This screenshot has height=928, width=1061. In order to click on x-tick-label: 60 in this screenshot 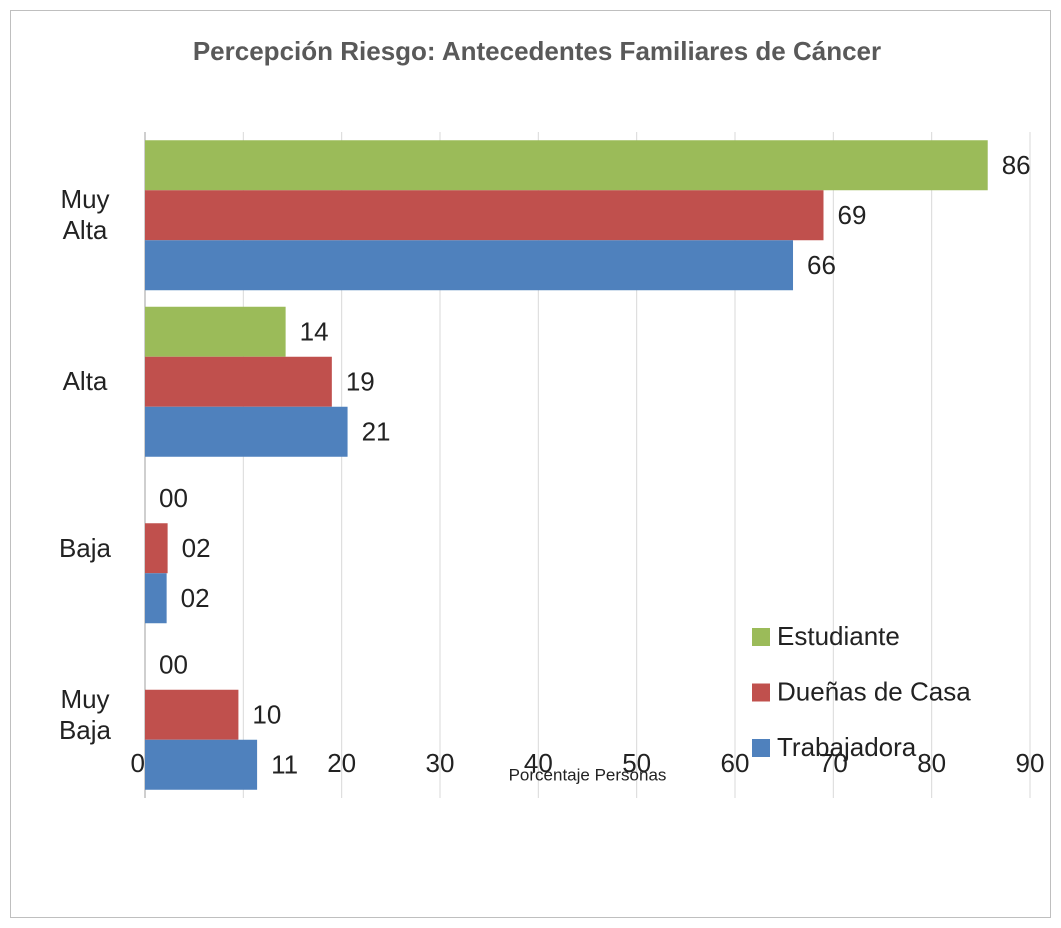, I will do `click(735, 763)`.